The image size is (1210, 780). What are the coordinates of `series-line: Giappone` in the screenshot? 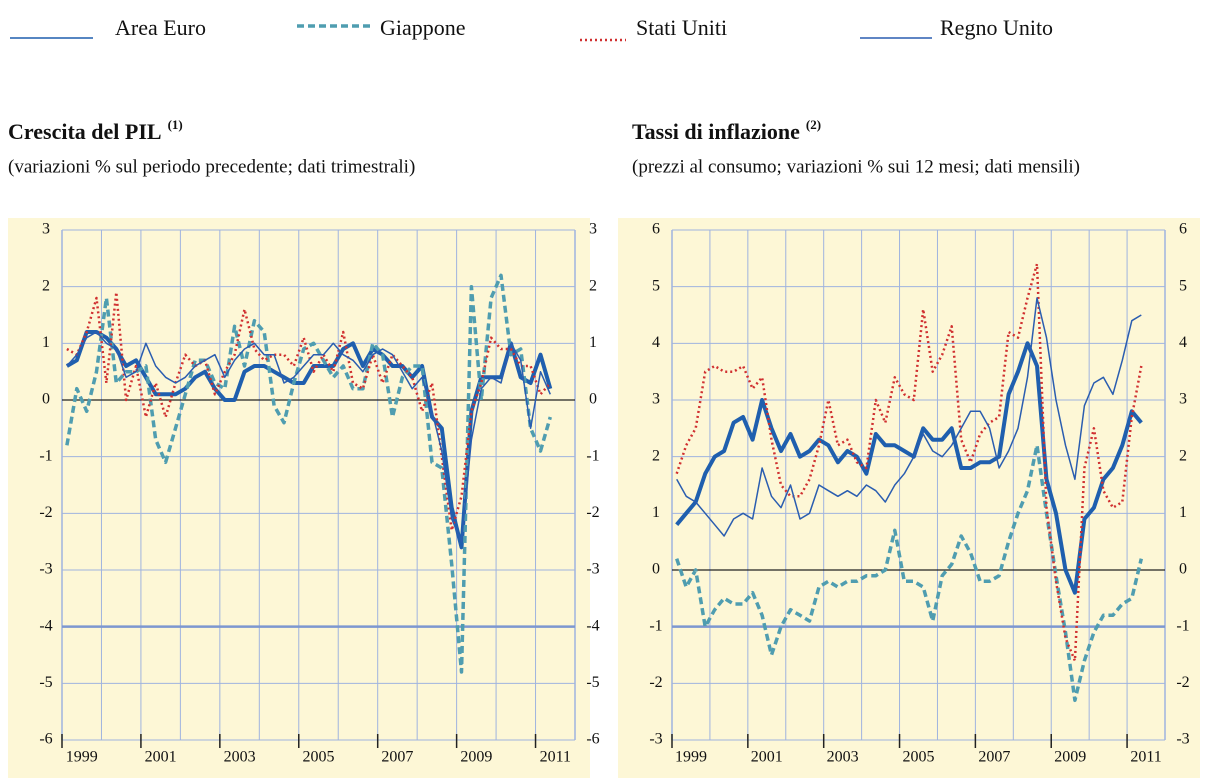 It's located at (909, 573).